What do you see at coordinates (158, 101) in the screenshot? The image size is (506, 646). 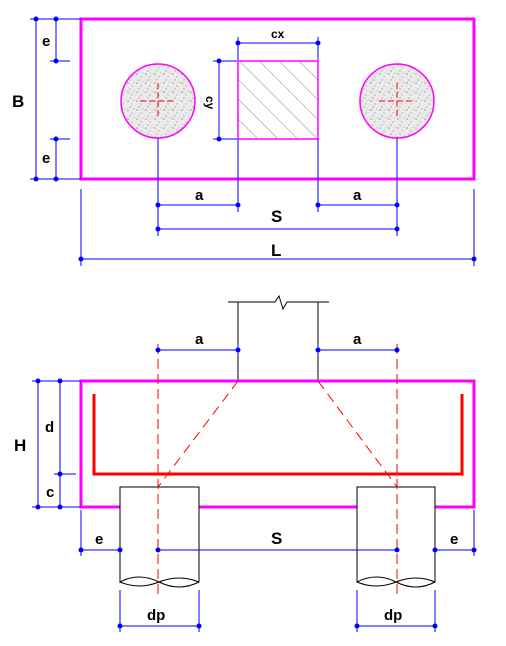 I see `plan-pile-left` at bounding box center [158, 101].